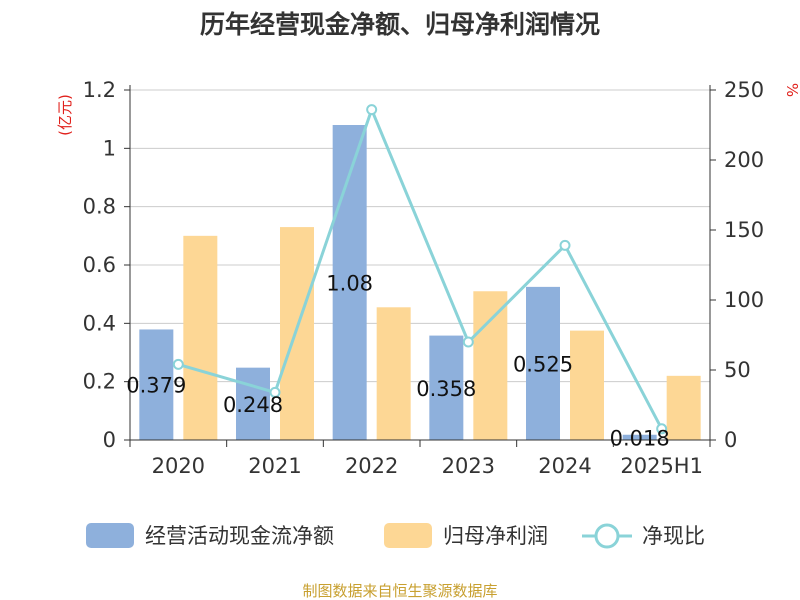 This screenshot has height=600, width=800. What do you see at coordinates (65, 115) in the screenshot?
I see `left-axis-unit: (亿元)` at bounding box center [65, 115].